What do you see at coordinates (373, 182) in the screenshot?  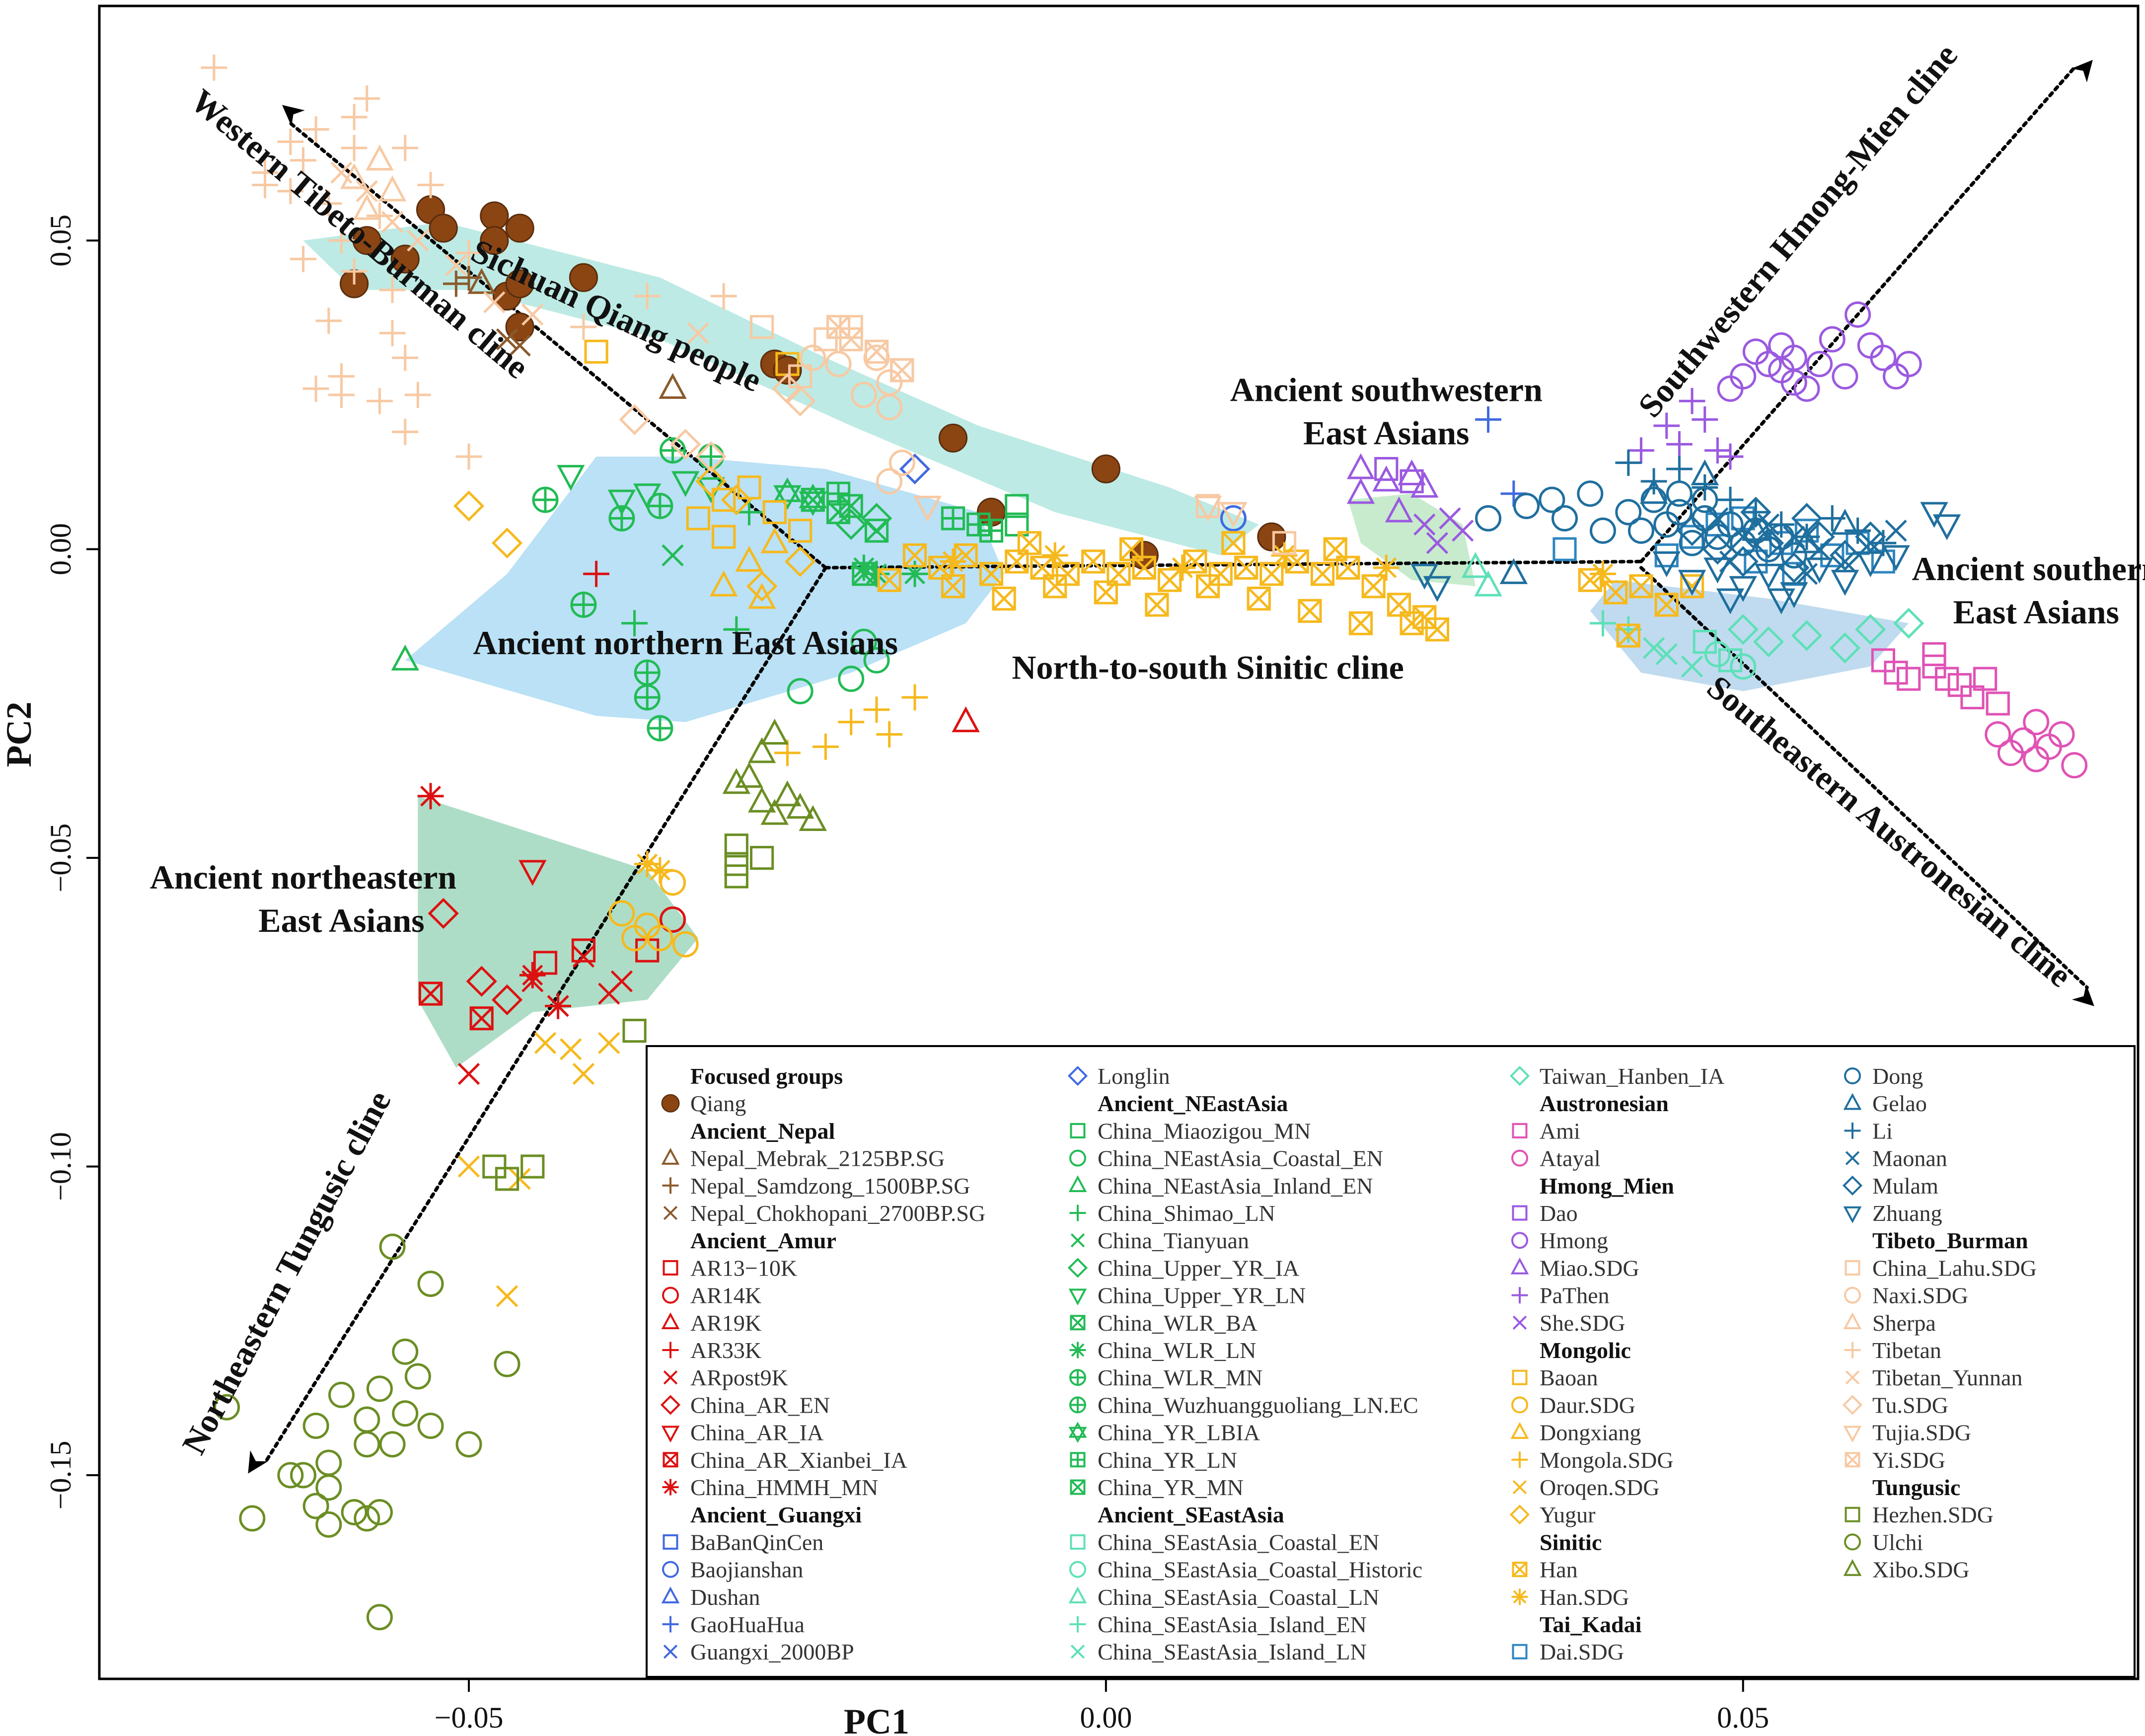 I see `series-sherpa` at bounding box center [373, 182].